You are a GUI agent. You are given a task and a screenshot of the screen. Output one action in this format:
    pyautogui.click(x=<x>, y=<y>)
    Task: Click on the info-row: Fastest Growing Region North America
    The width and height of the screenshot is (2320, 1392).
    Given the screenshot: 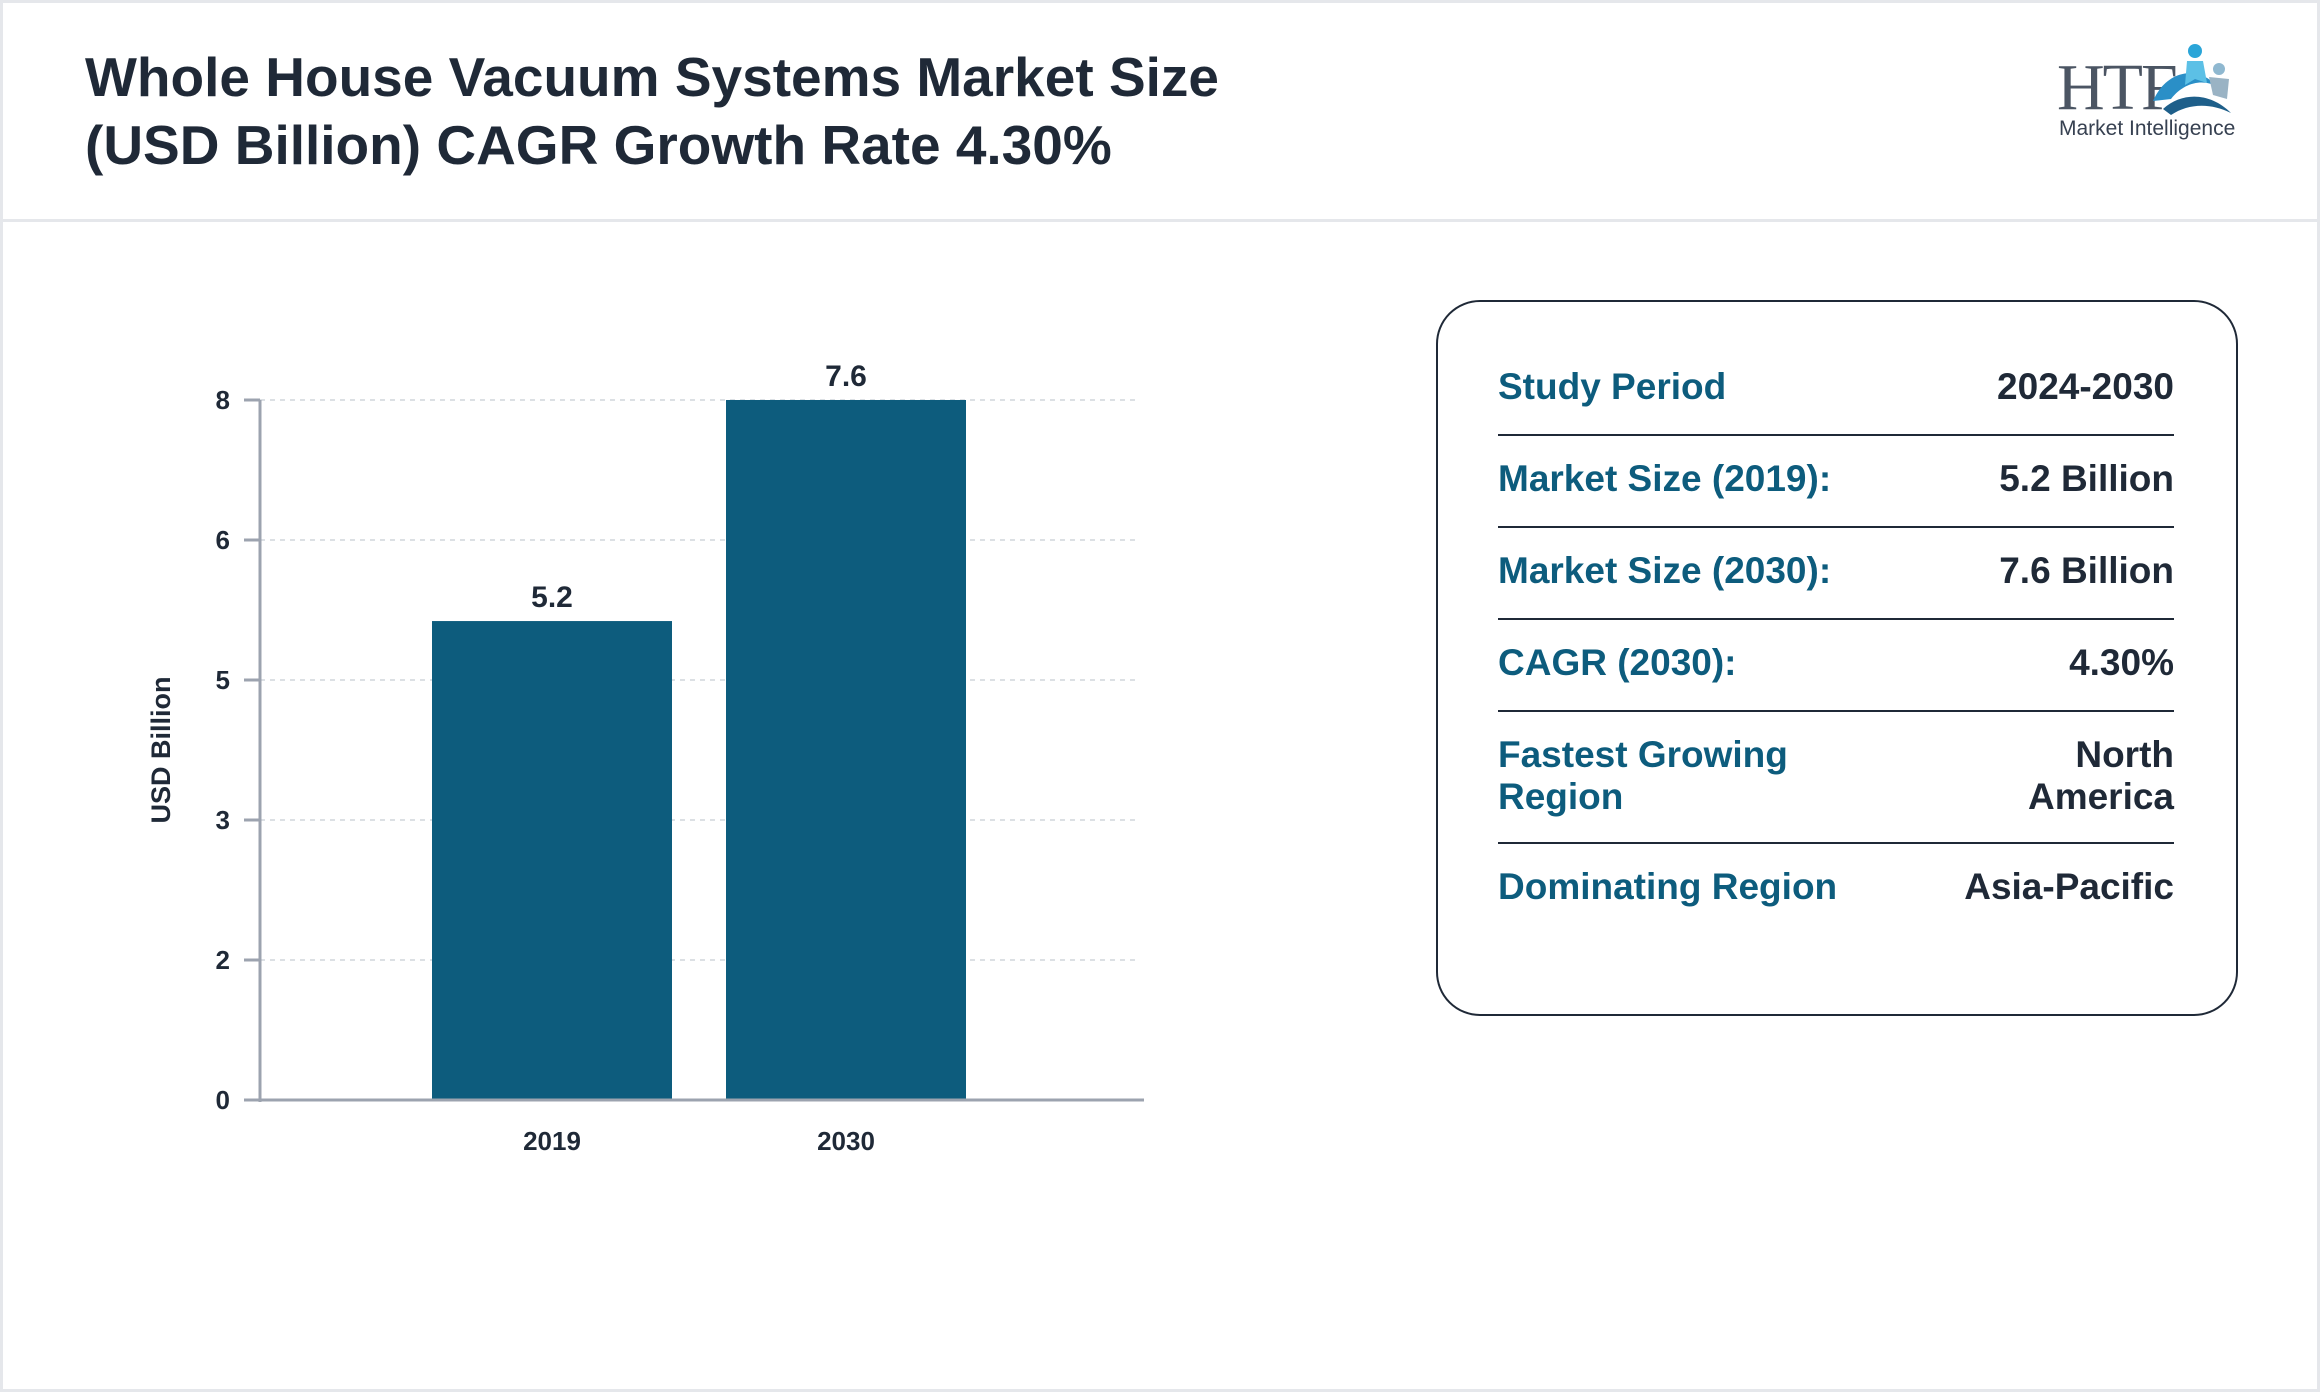 What is the action you would take?
    pyautogui.click(x=1836, y=777)
    